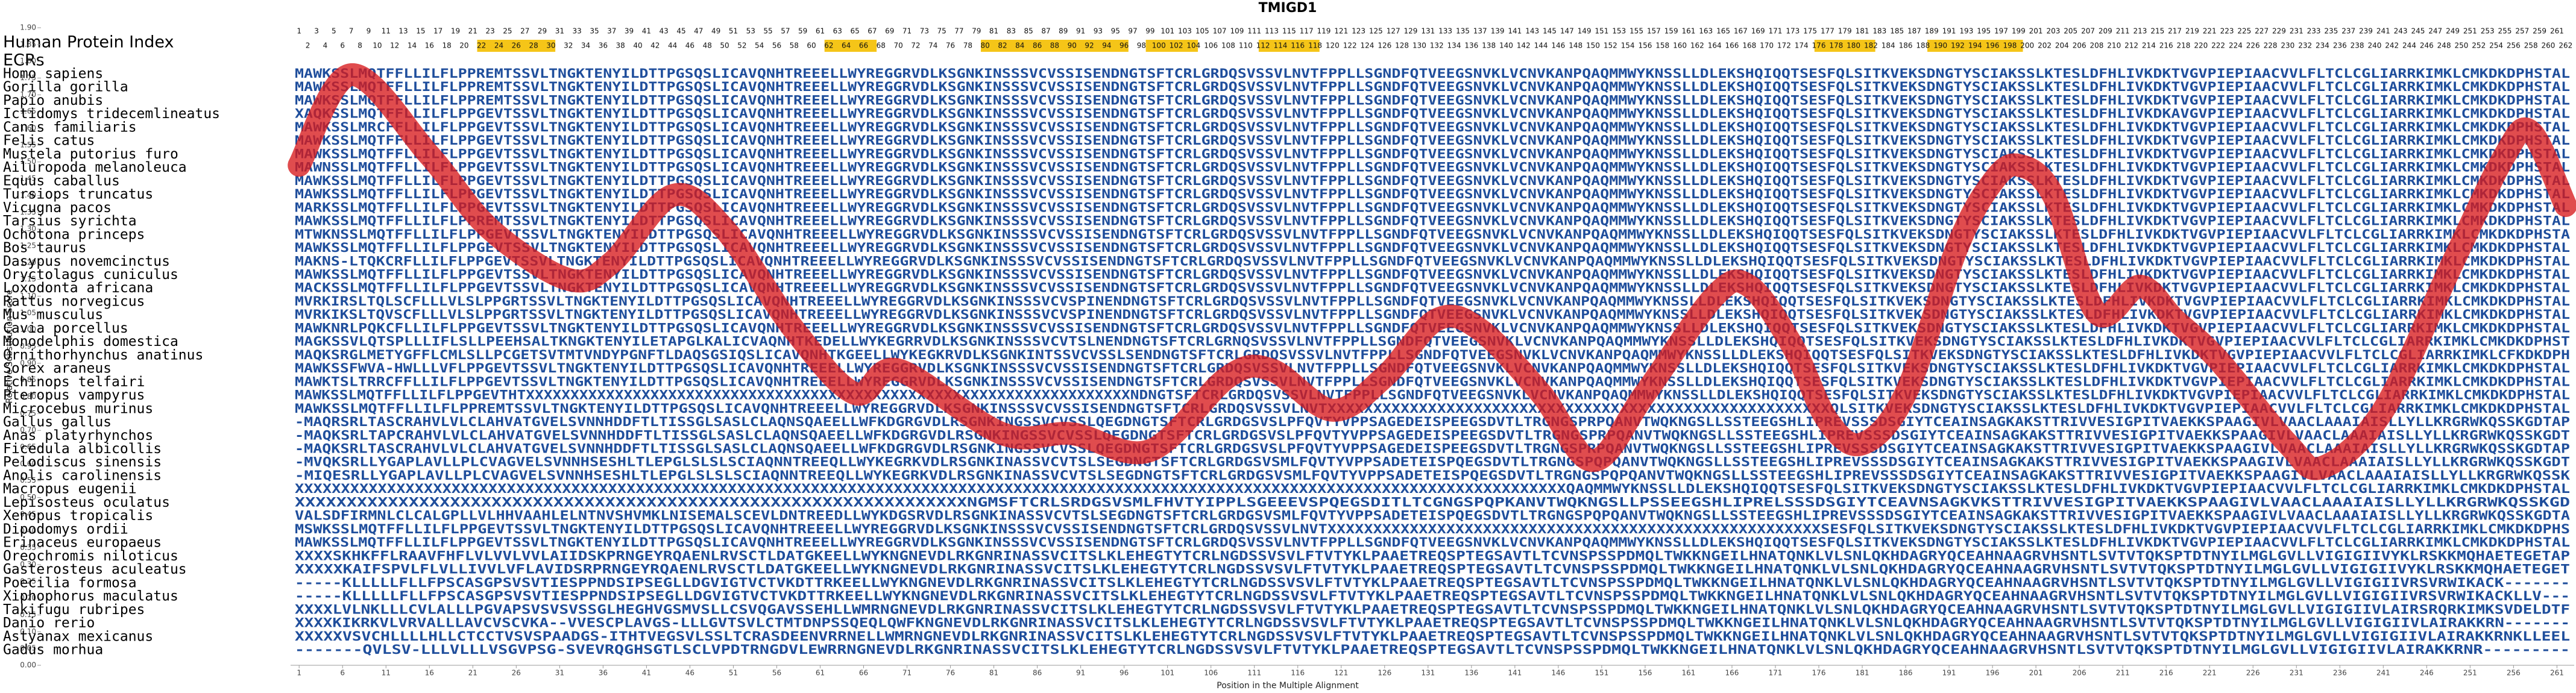 The width and height of the screenshot is (2576, 693). What do you see at coordinates (86, 261) in the screenshot?
I see `species-name: Dasypus novemcinctus` at bounding box center [86, 261].